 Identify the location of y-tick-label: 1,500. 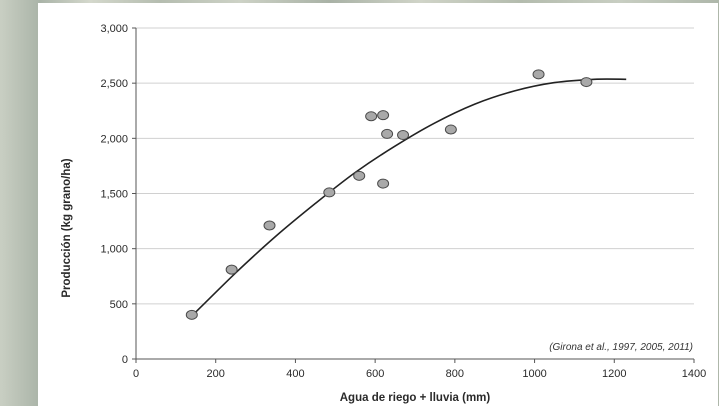
(114, 195).